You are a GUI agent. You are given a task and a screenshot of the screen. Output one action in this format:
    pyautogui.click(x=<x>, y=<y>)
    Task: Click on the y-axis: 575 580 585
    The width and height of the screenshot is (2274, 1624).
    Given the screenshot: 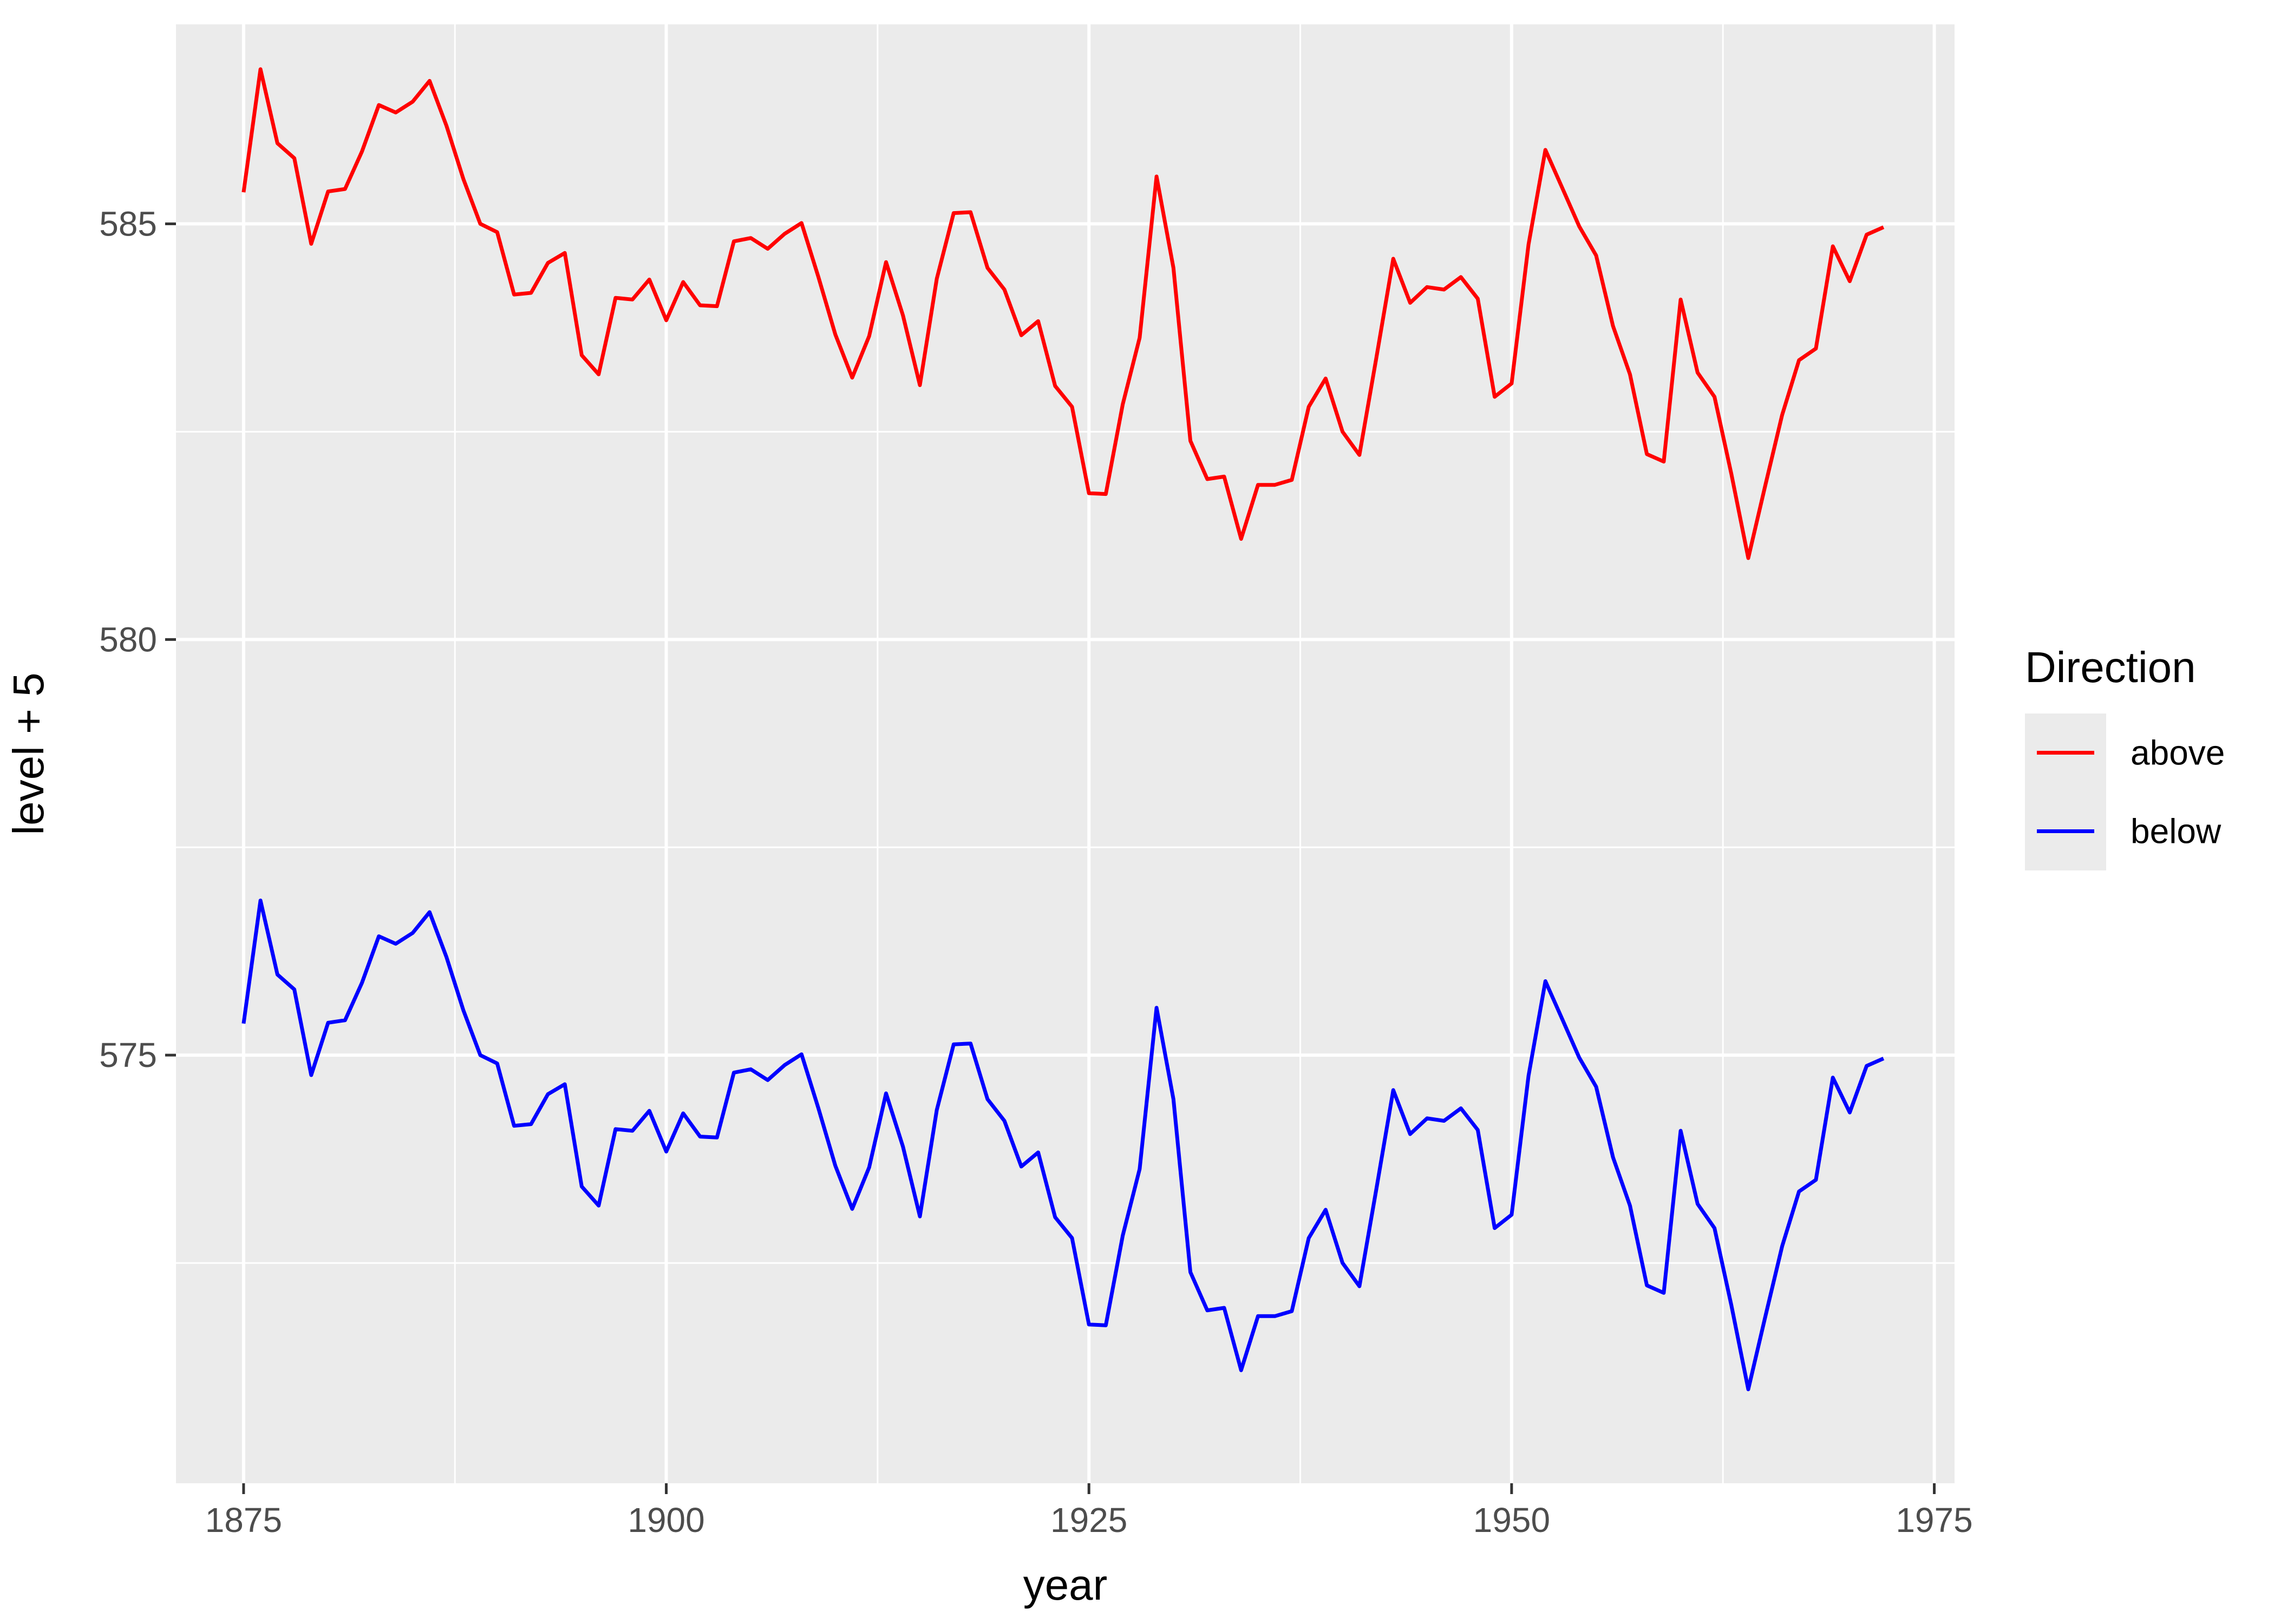 What is the action you would take?
    pyautogui.click(x=138, y=640)
    